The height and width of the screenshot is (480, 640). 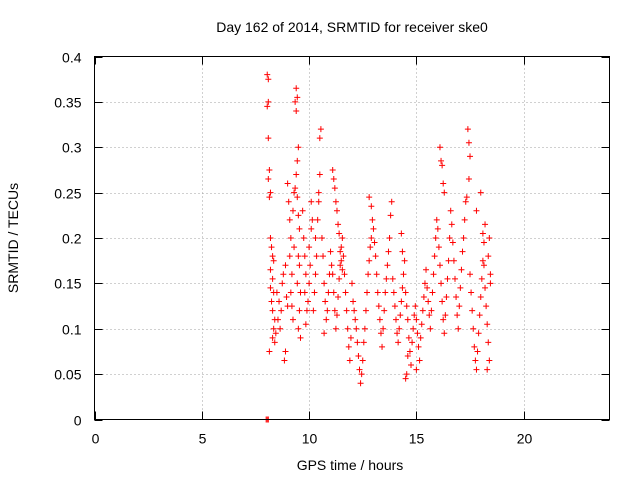 What do you see at coordinates (96, 439) in the screenshot?
I see `x-tick-label: 0` at bounding box center [96, 439].